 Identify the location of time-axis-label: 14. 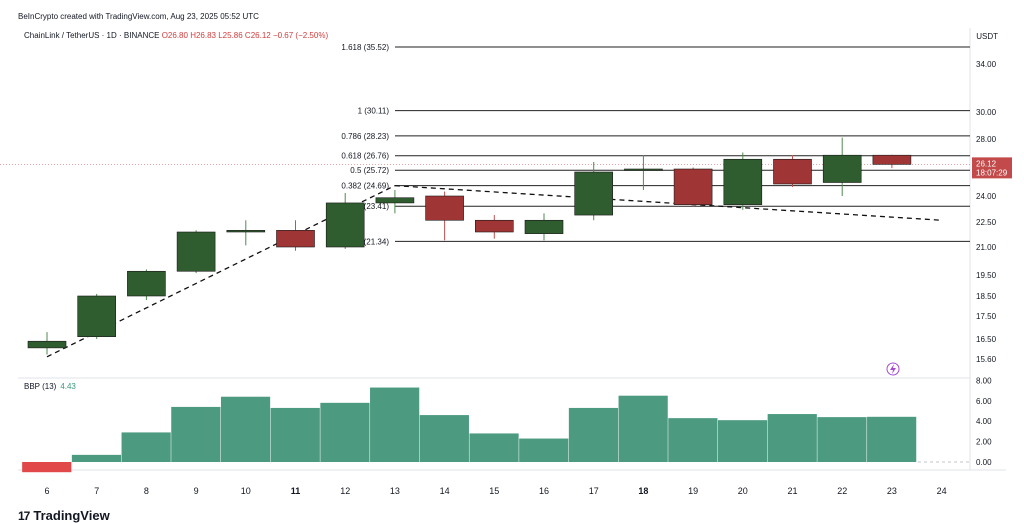
(445, 491).